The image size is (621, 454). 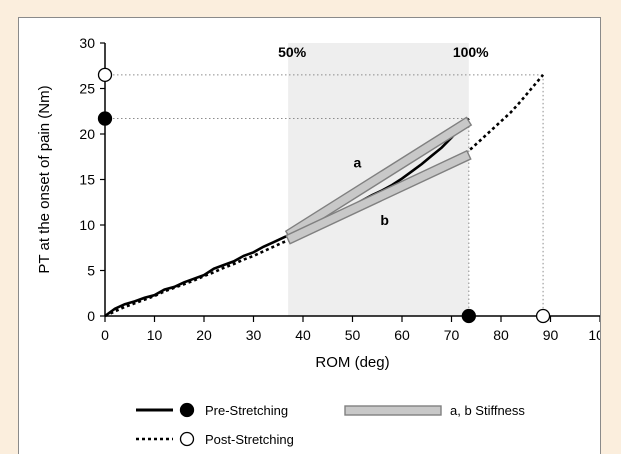 What do you see at coordinates (402, 335) in the screenshot?
I see `x-tick-label: 60` at bounding box center [402, 335].